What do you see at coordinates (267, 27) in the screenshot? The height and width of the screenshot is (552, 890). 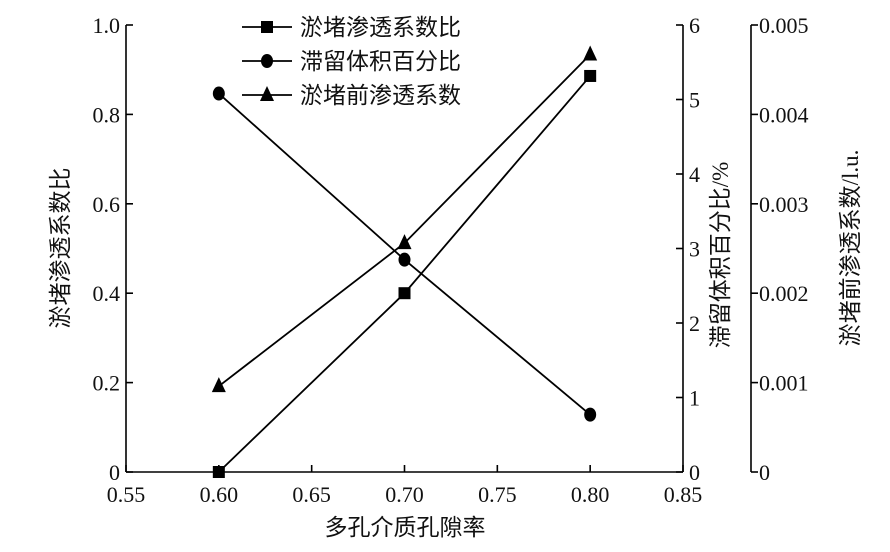 I see `legend-marker-square` at bounding box center [267, 27].